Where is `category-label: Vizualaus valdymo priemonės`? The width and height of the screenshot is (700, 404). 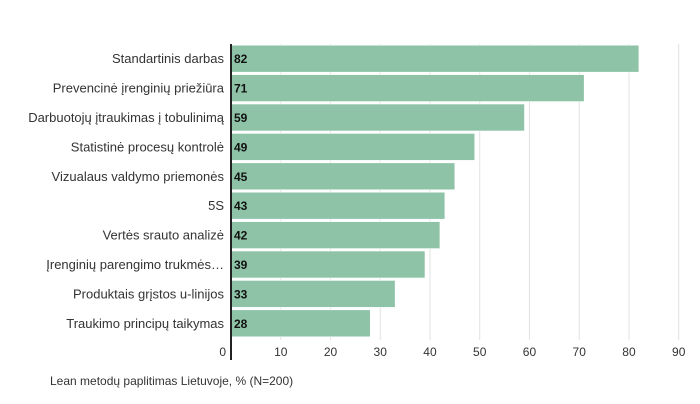 category-label: Vizualaus valdymo priemonės is located at coordinates (138, 176).